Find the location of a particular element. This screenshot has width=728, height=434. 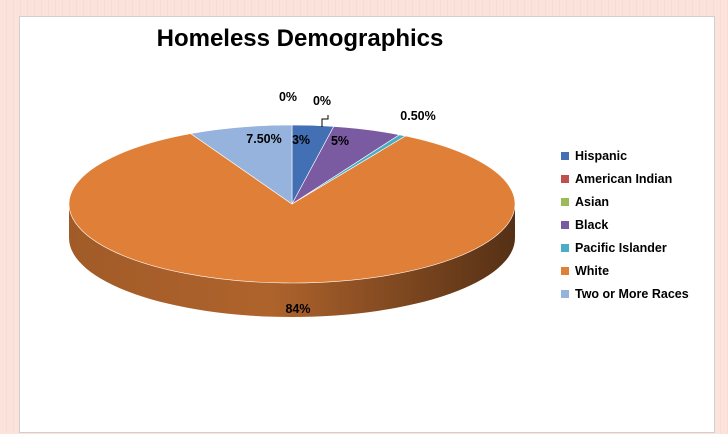

legend-label: Hispanic is located at coordinates (601, 156).